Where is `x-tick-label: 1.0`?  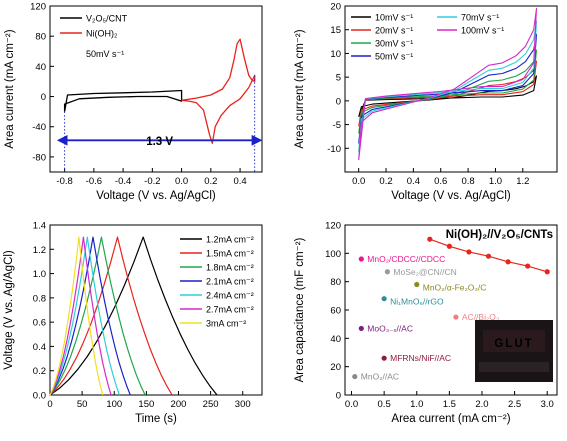
x-tick-label: 1.0 is located at coordinates (495, 181).